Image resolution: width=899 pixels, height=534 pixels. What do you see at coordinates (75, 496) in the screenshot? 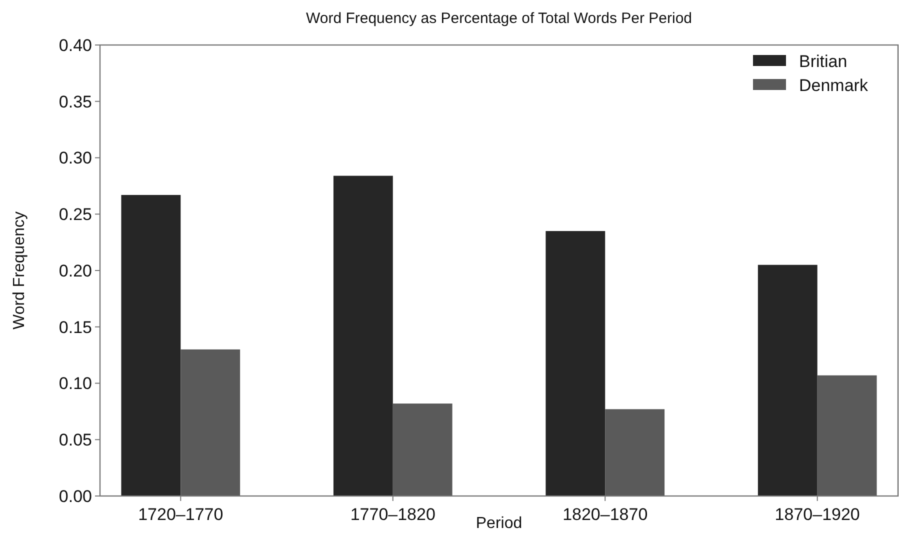
I see `y-tick-label: 0.00` at bounding box center [75, 496].